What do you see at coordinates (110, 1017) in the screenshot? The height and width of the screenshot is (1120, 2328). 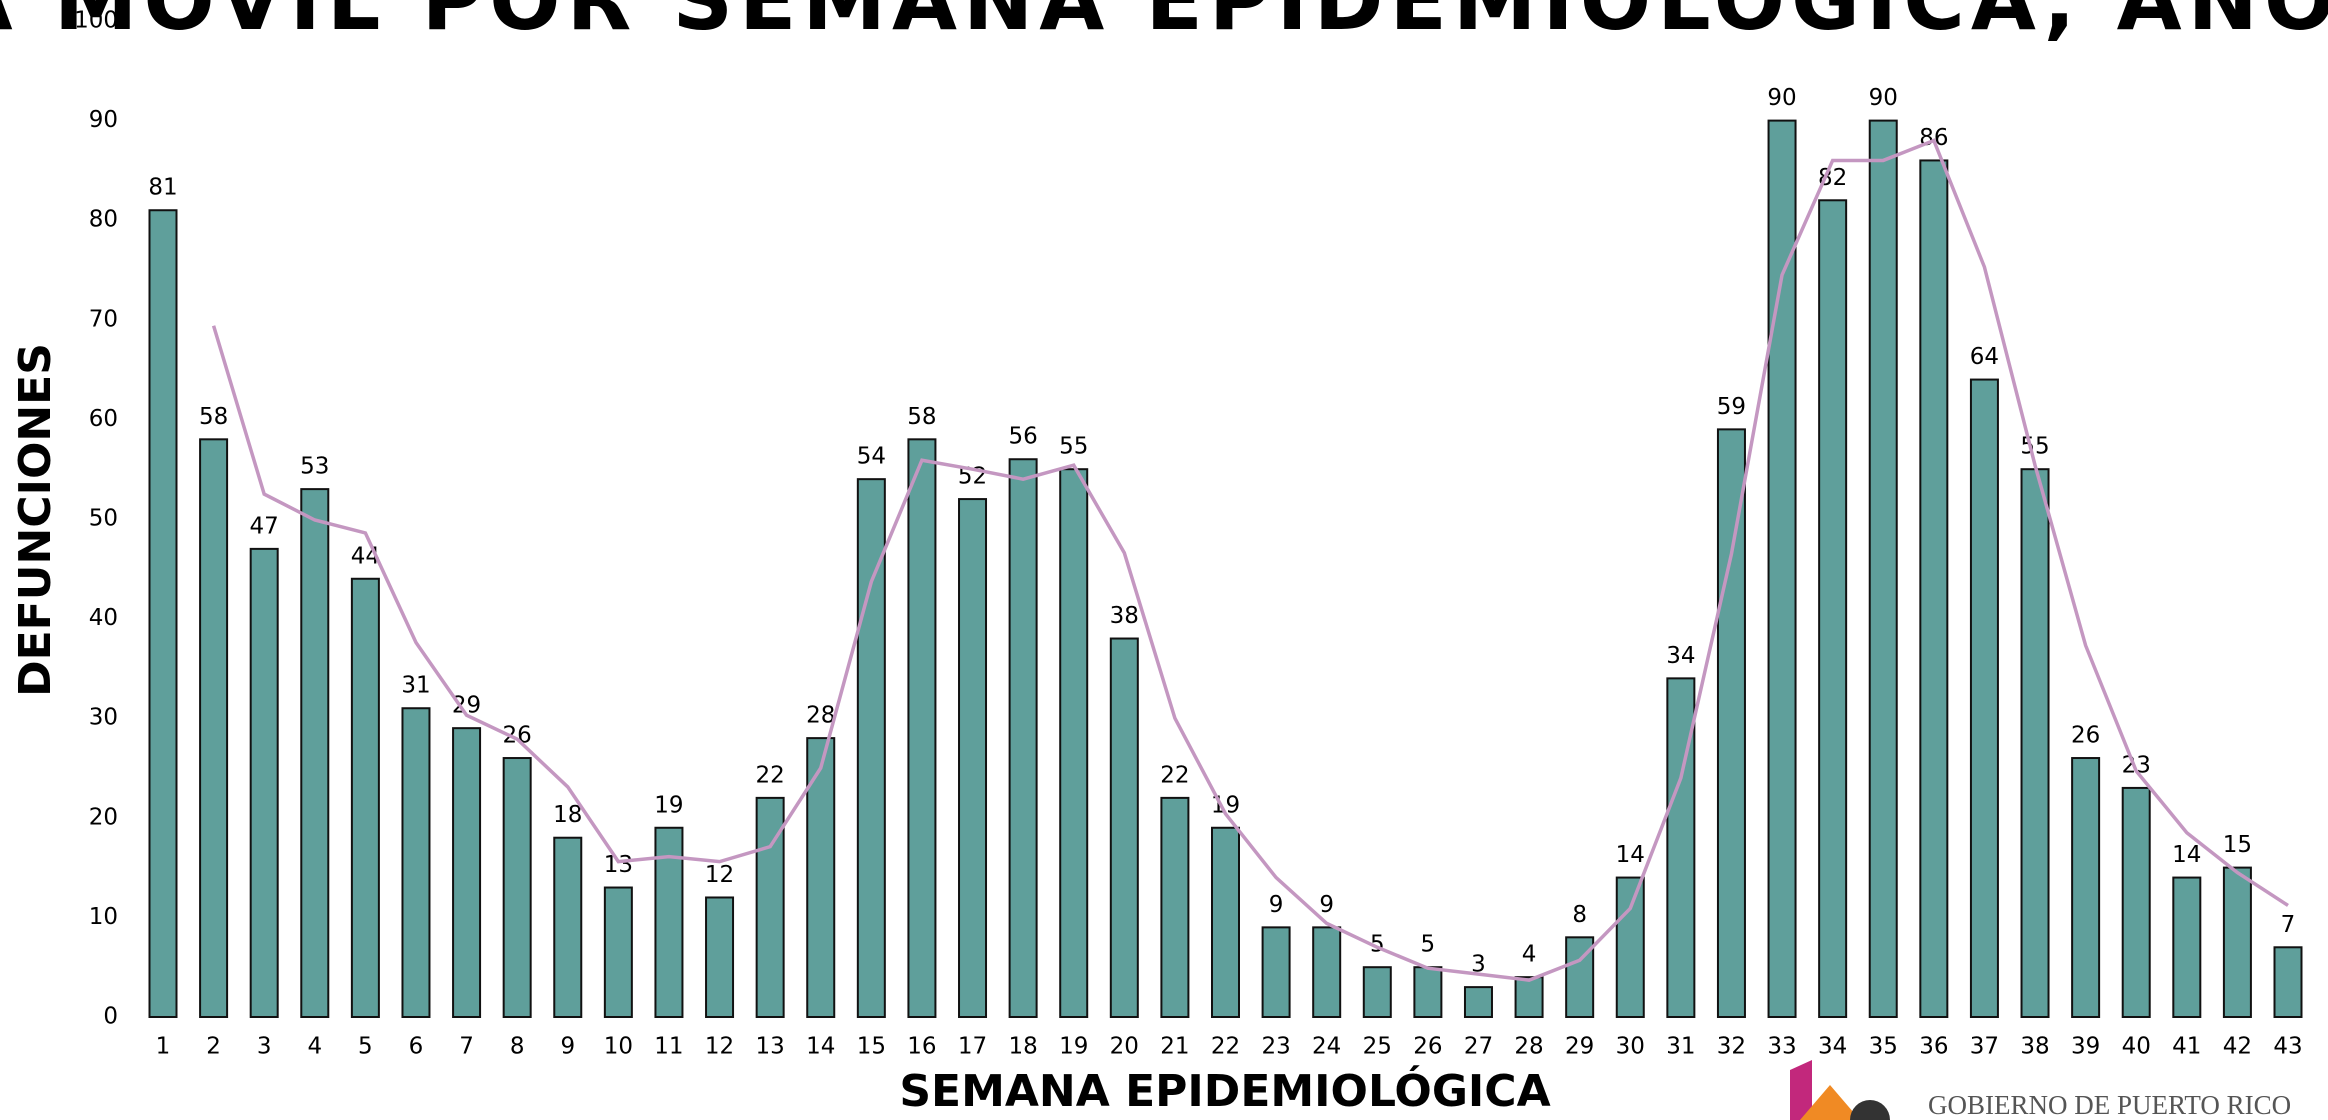 I see `y-tick-label: 0` at bounding box center [110, 1017].